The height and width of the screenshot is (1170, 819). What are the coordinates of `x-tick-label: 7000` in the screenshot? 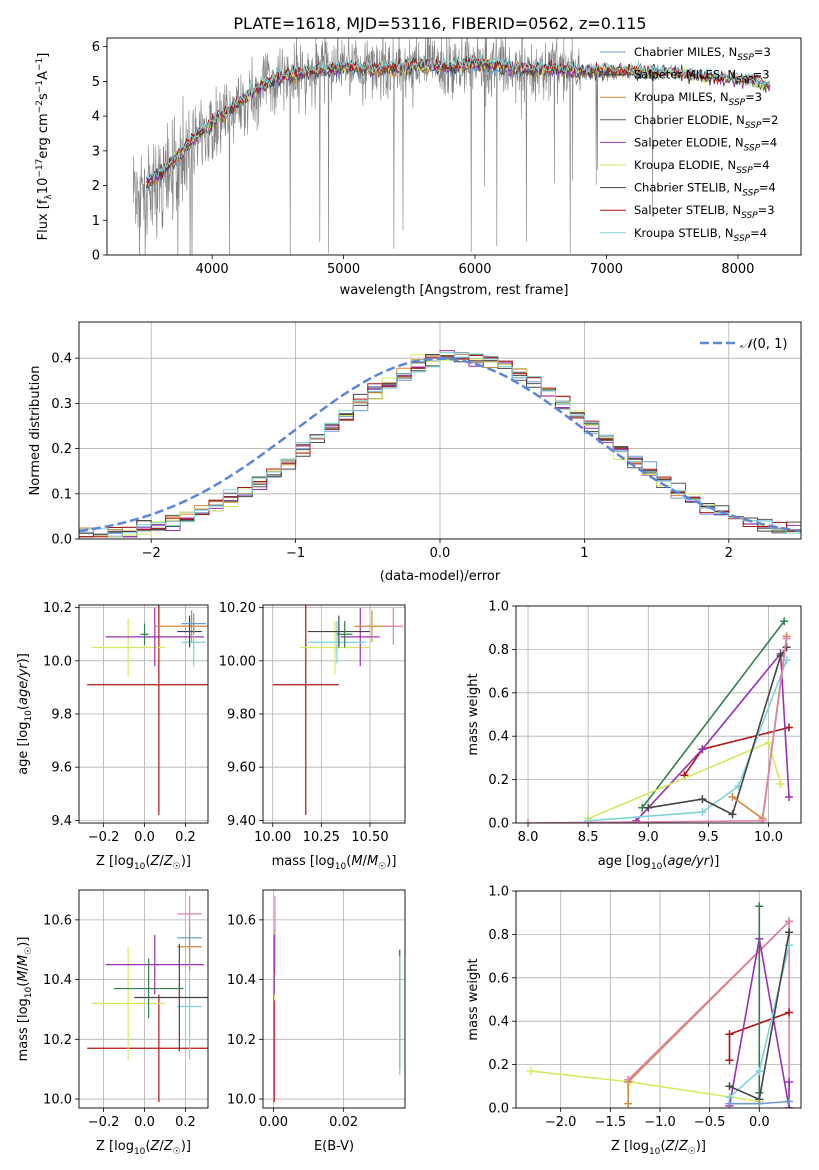 It's located at (606, 269).